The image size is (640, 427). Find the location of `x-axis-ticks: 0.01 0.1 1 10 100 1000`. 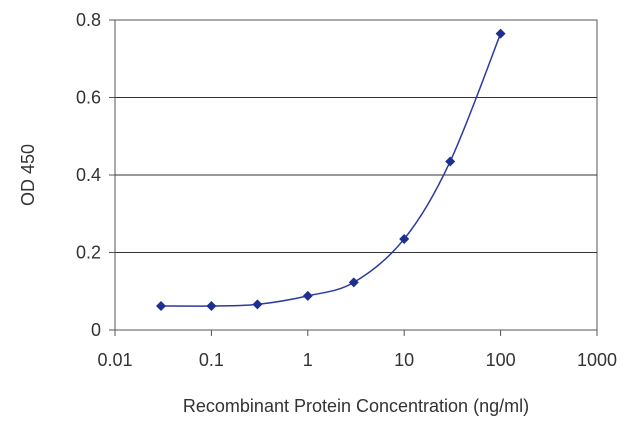

x-axis-ticks: 0.01 0.1 1 10 100 1000 is located at coordinates (357, 350).